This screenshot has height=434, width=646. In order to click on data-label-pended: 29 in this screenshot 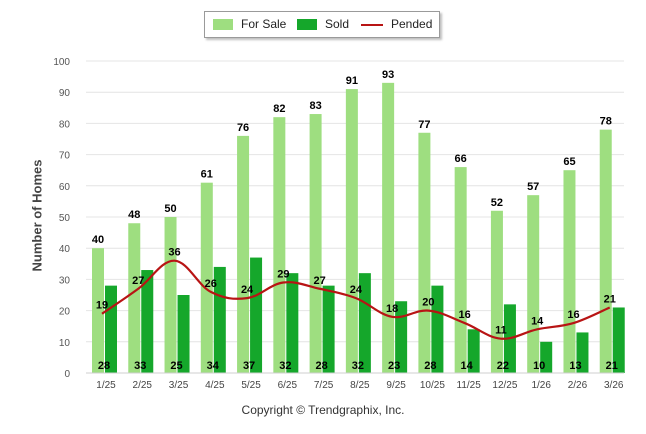, I will do `click(283, 275)`.